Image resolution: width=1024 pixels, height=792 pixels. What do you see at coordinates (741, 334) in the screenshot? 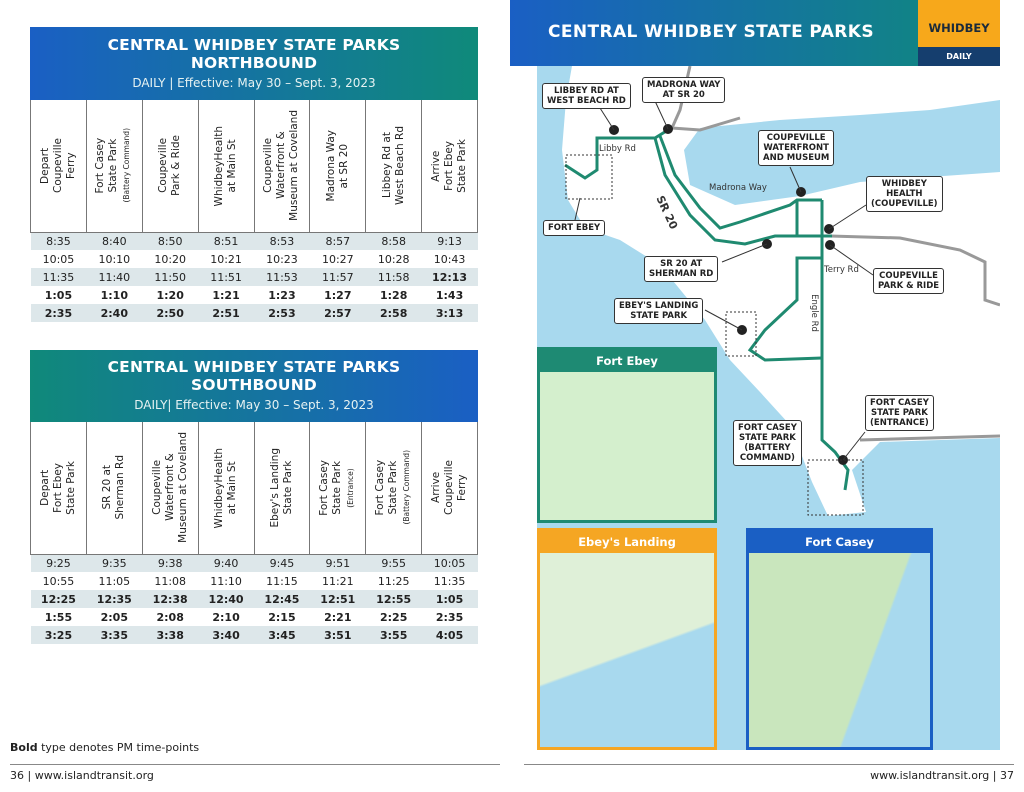
I see `ebeys-inset-marker` at bounding box center [741, 334].